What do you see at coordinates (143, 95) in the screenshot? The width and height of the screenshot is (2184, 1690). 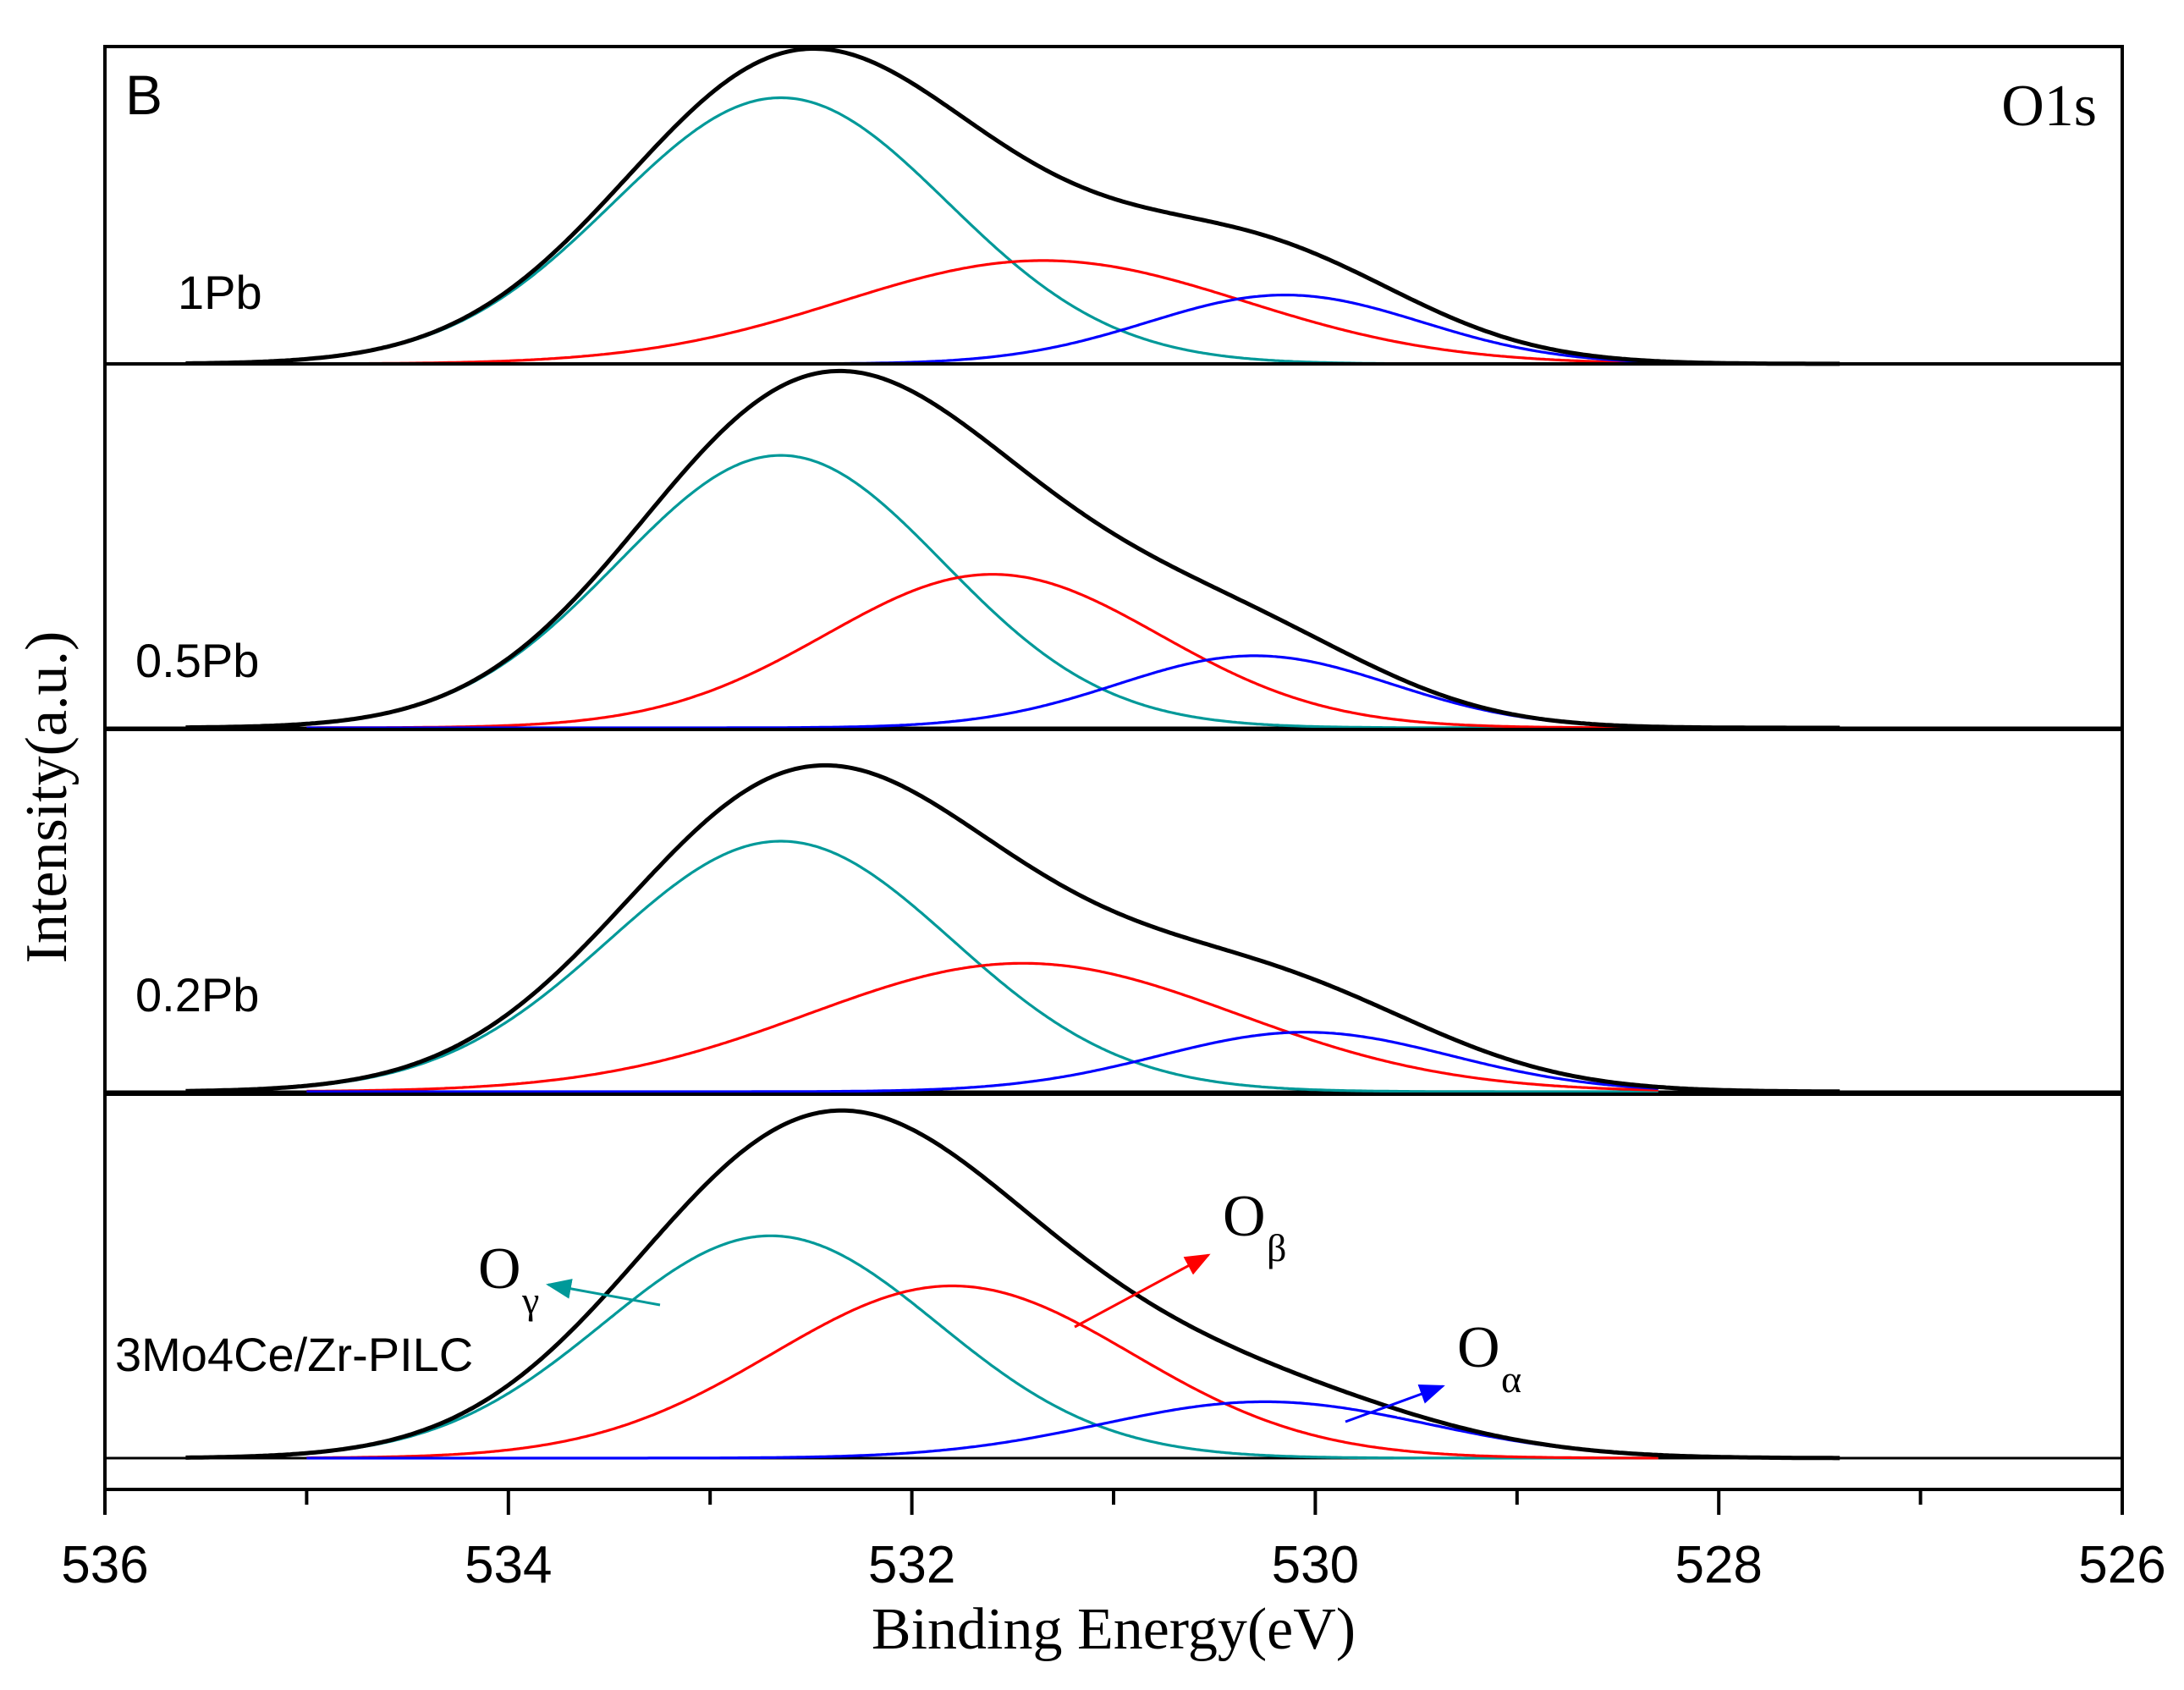 I see `panel-label: B` at bounding box center [143, 95].